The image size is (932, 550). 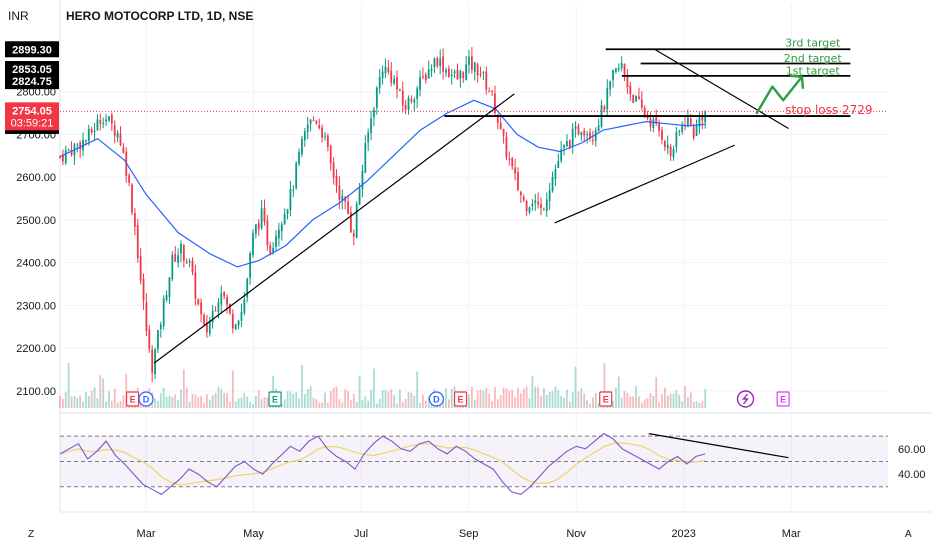 I want to click on trend-line, so click(x=721, y=88).